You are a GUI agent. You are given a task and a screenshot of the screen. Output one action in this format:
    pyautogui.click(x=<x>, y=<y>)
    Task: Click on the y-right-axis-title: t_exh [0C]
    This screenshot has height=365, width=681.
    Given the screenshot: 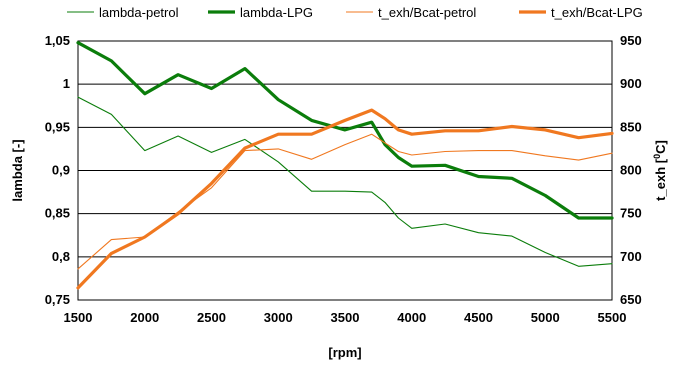 What is the action you would take?
    pyautogui.click(x=660, y=170)
    